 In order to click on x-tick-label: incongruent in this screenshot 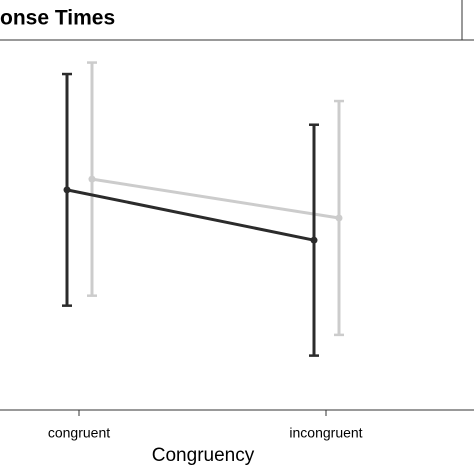, I will do `click(325, 433)`.